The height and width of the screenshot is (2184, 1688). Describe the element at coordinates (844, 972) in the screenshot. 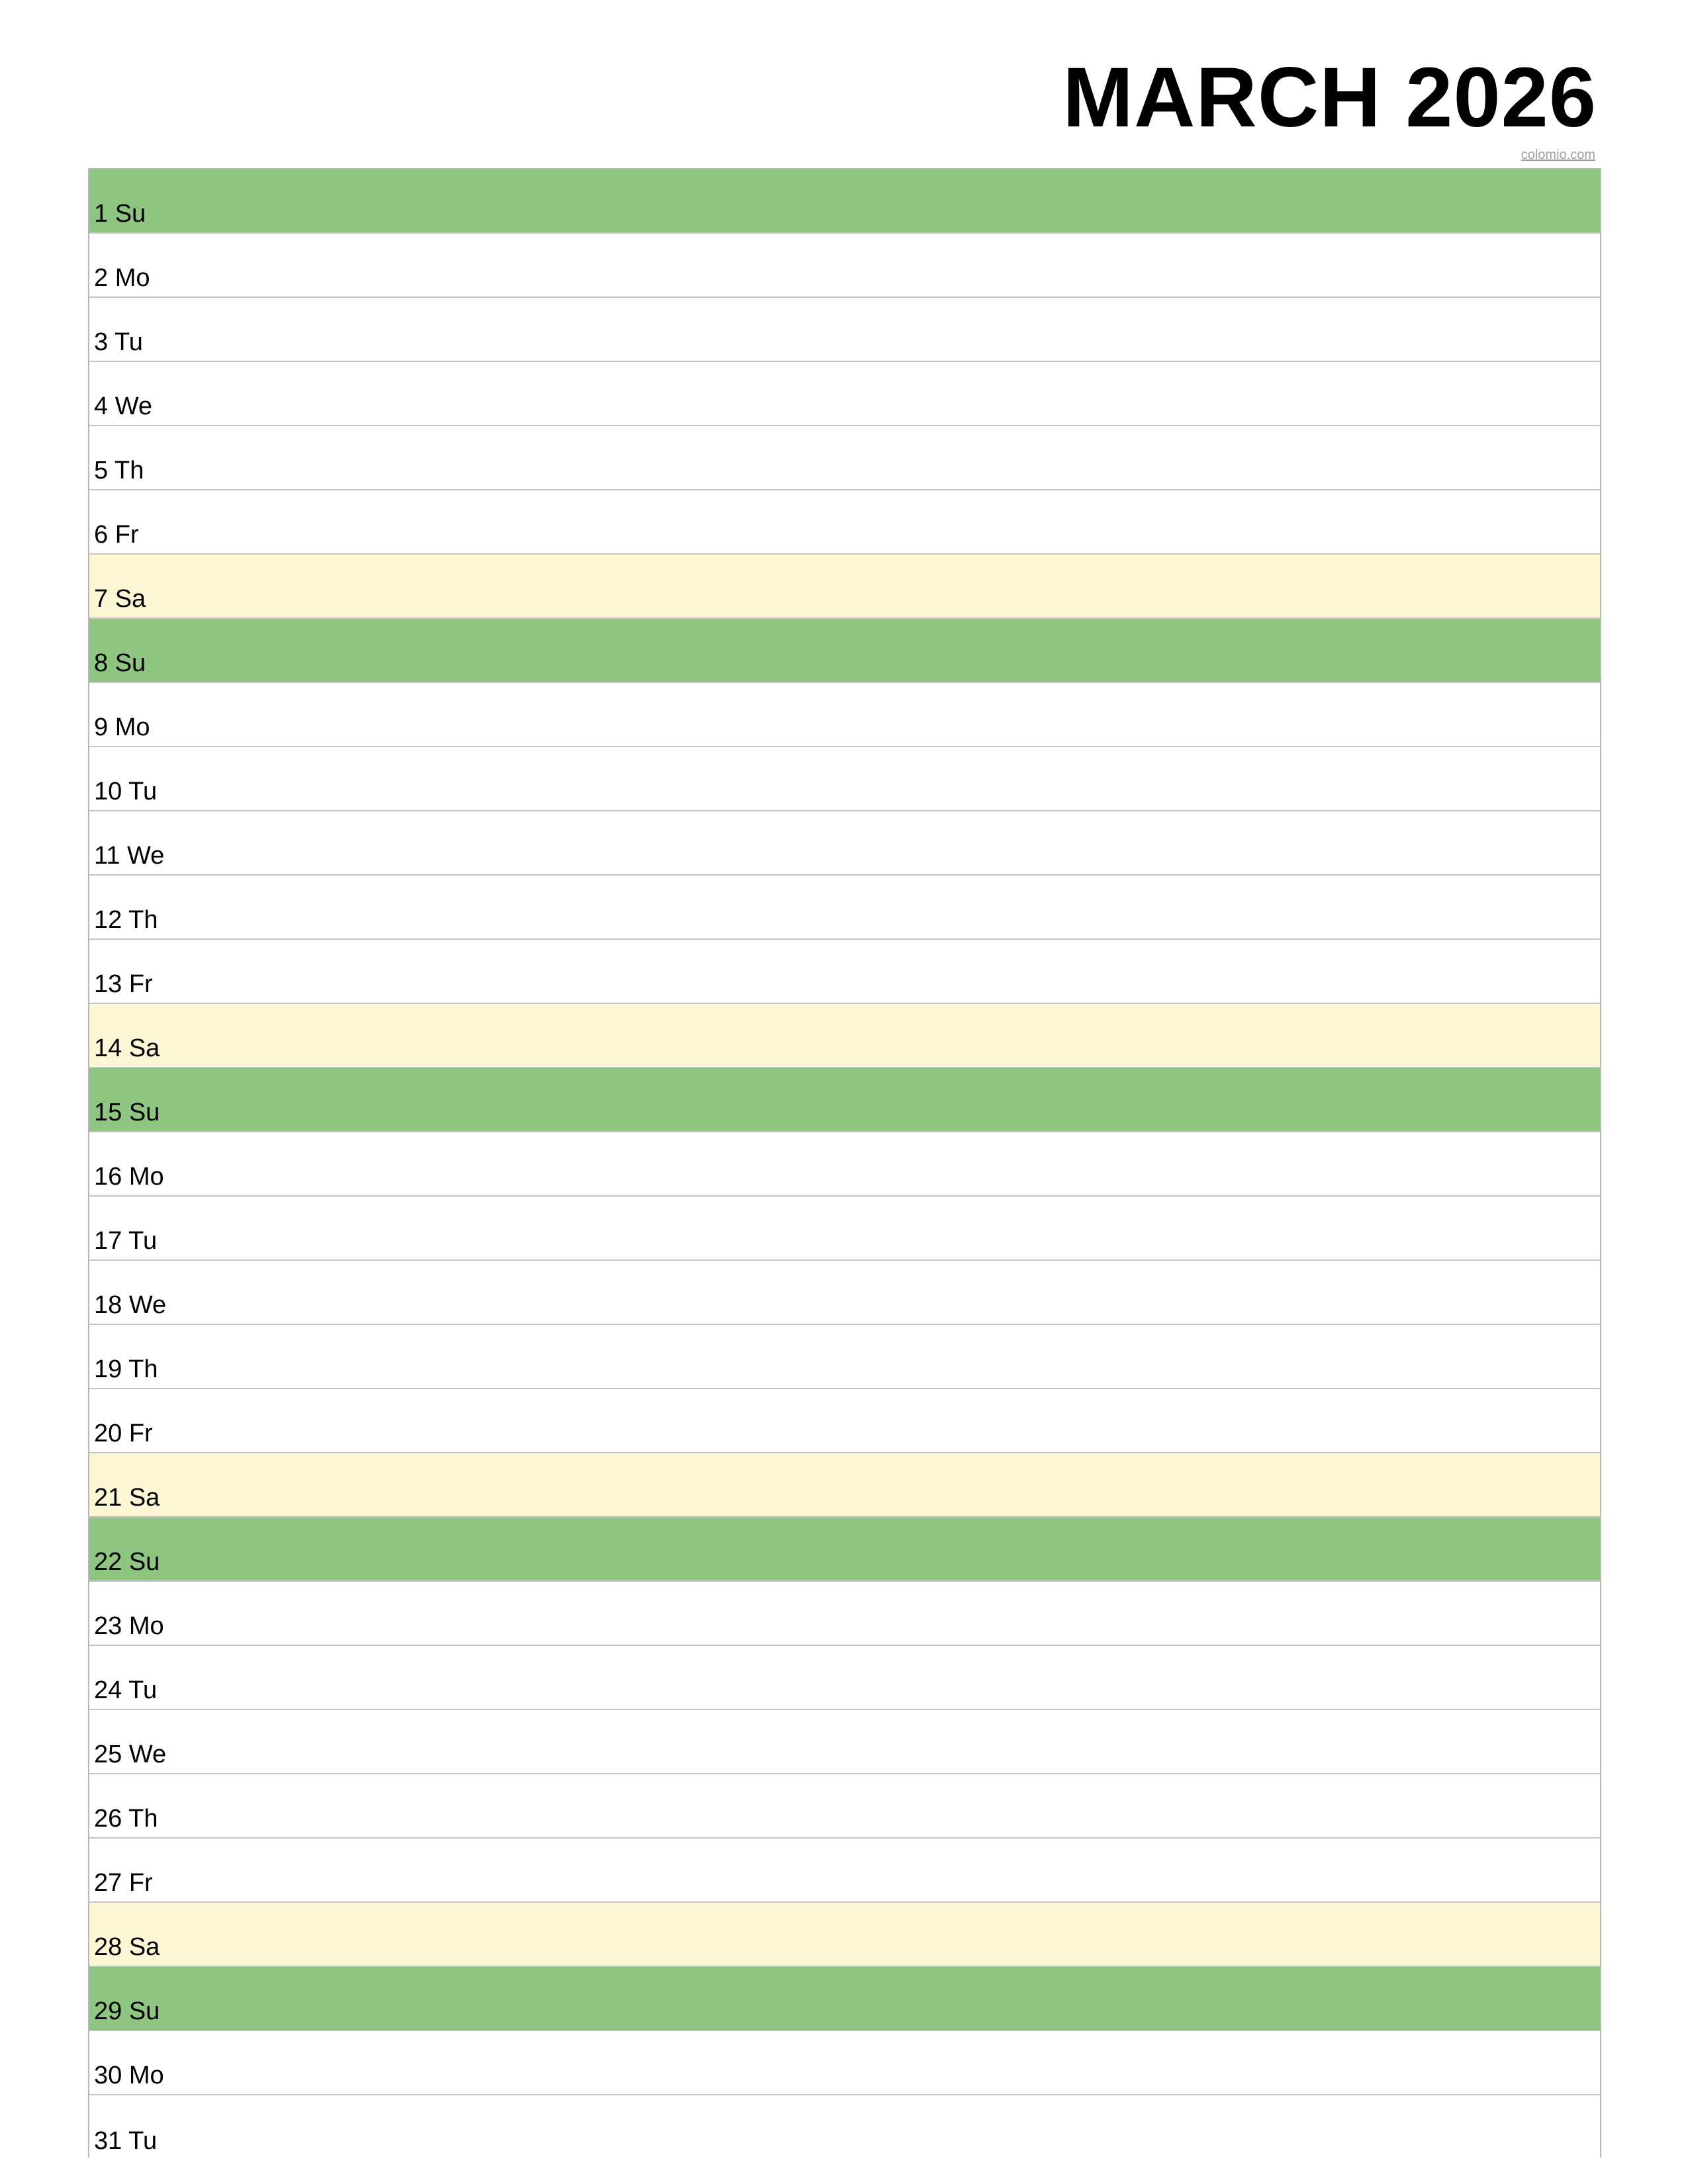

I see `day-row: 13 Fr` at that location.